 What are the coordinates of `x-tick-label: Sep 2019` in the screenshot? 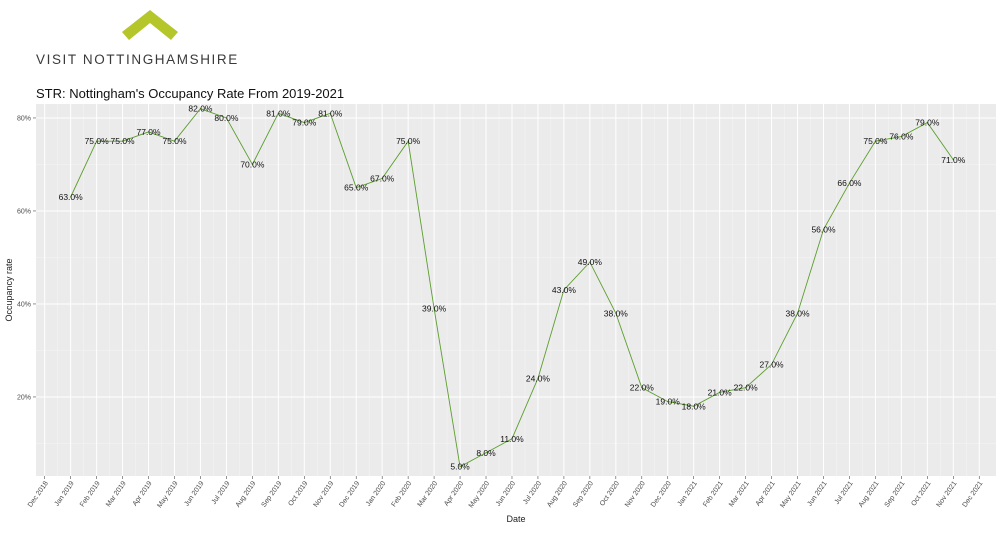 It's located at (272, 494).